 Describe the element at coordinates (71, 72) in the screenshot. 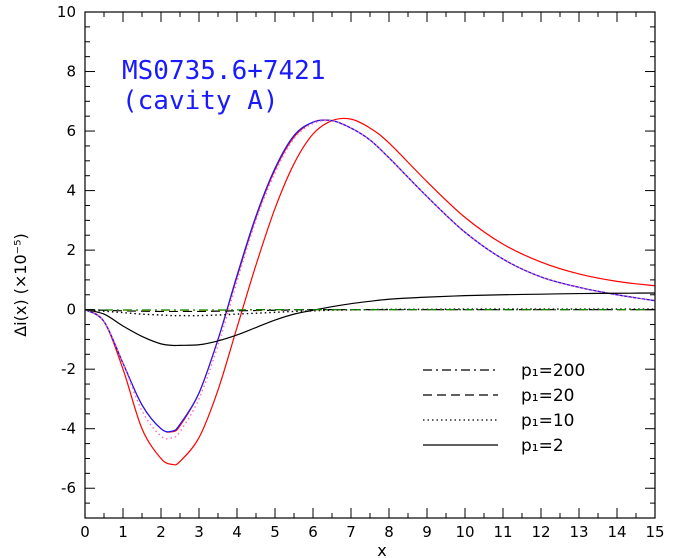

I see `y-tick-label: 8` at that location.